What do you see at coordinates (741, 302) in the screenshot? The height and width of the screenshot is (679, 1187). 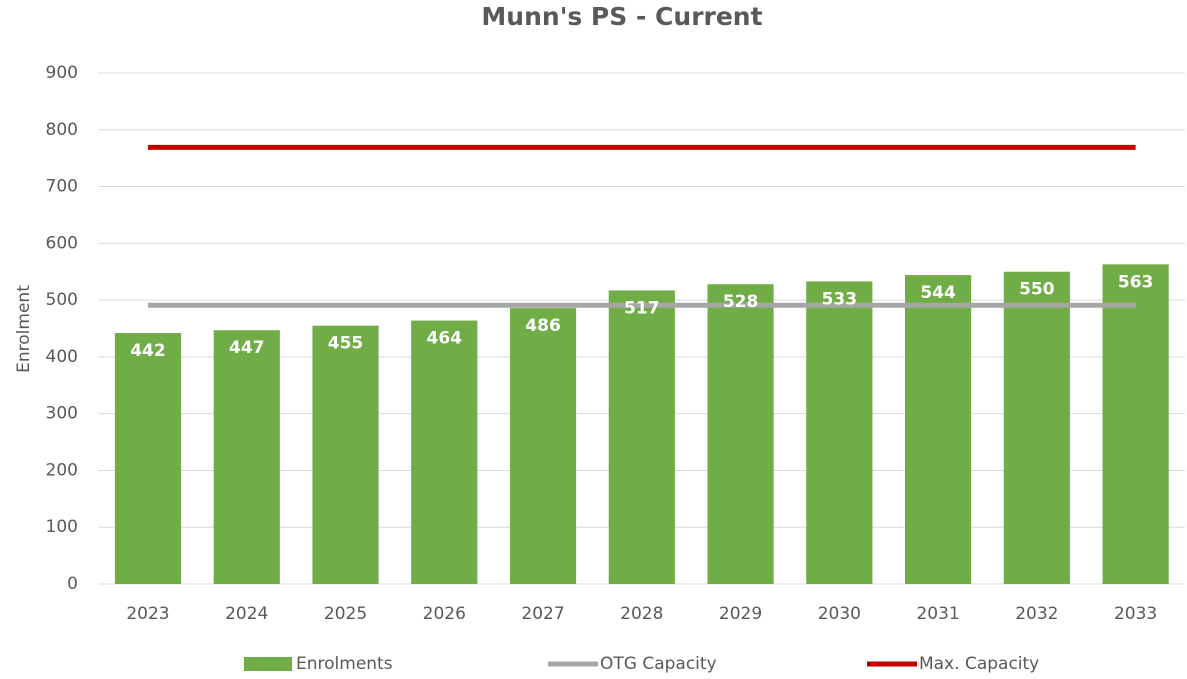 I see `data-label: 528` at bounding box center [741, 302].